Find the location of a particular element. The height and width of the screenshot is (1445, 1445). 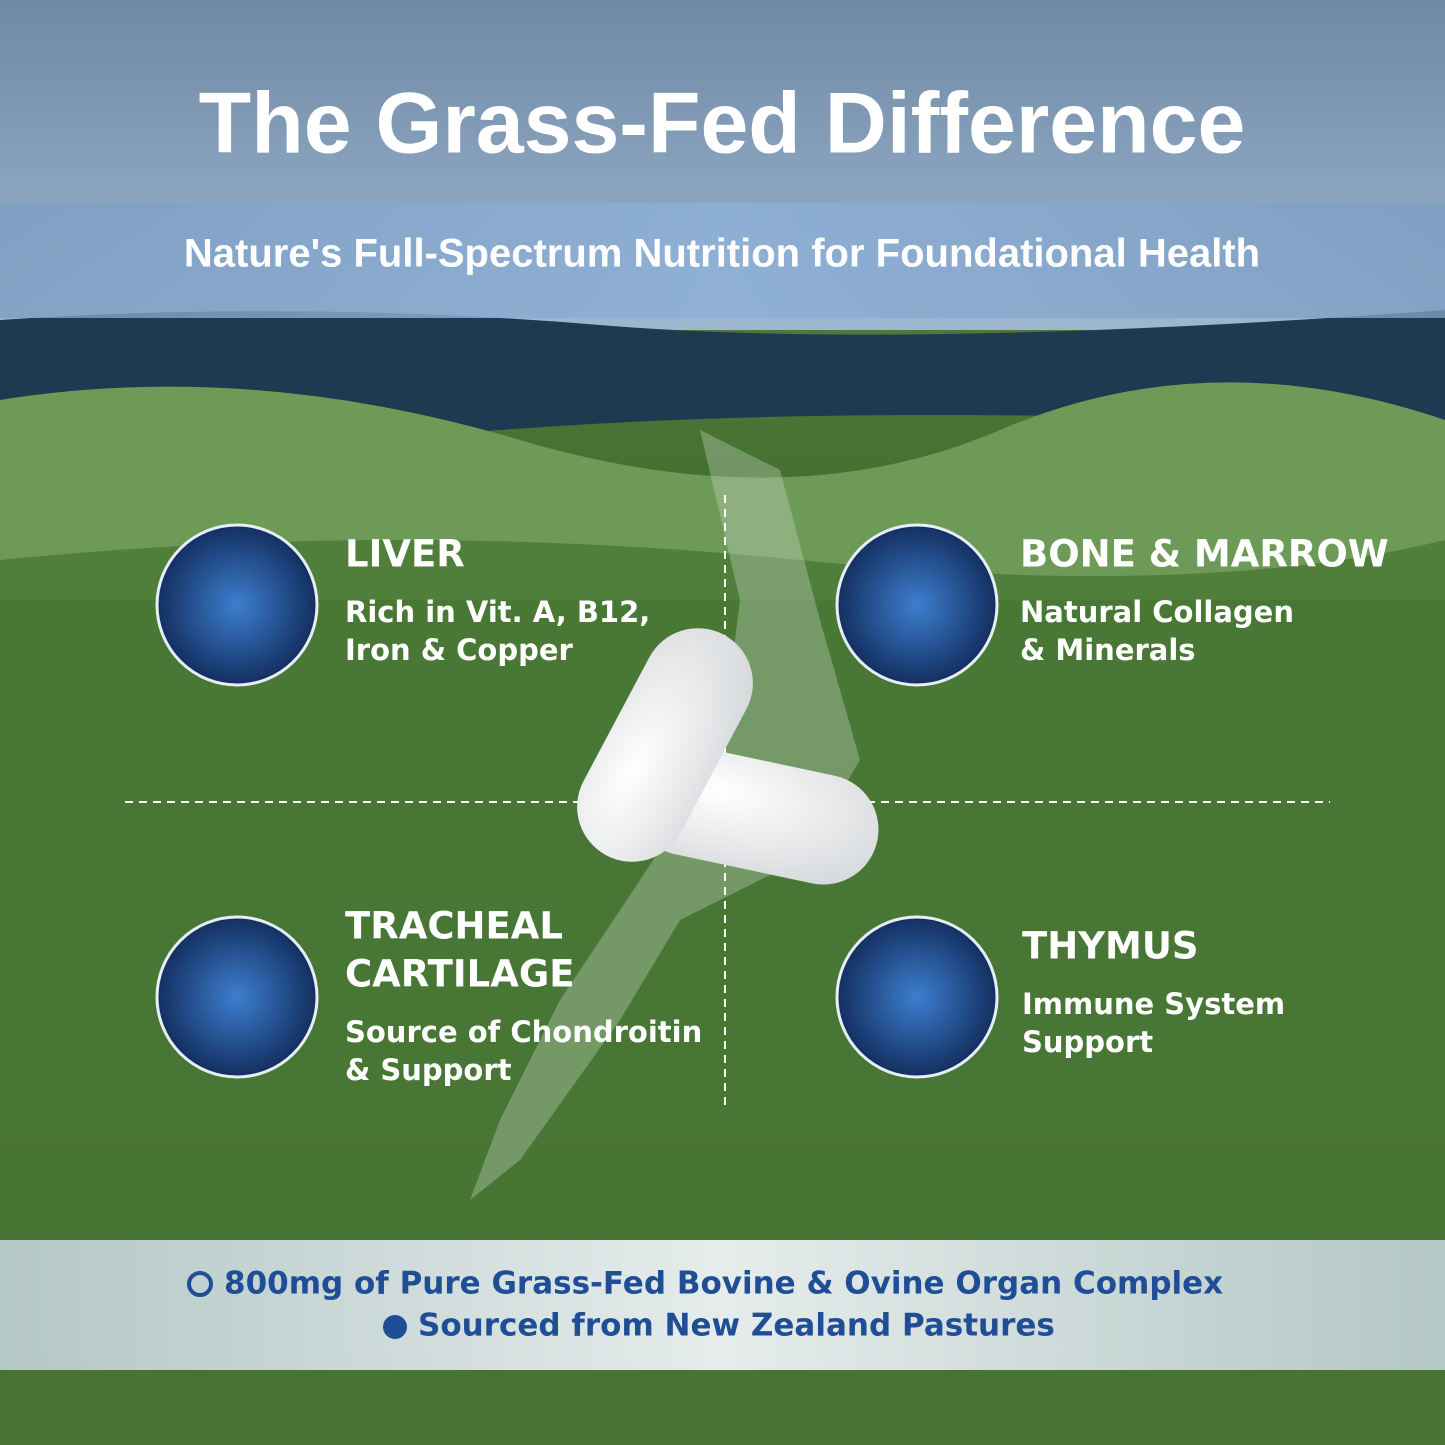

footer-band is located at coordinates (722, 1305).